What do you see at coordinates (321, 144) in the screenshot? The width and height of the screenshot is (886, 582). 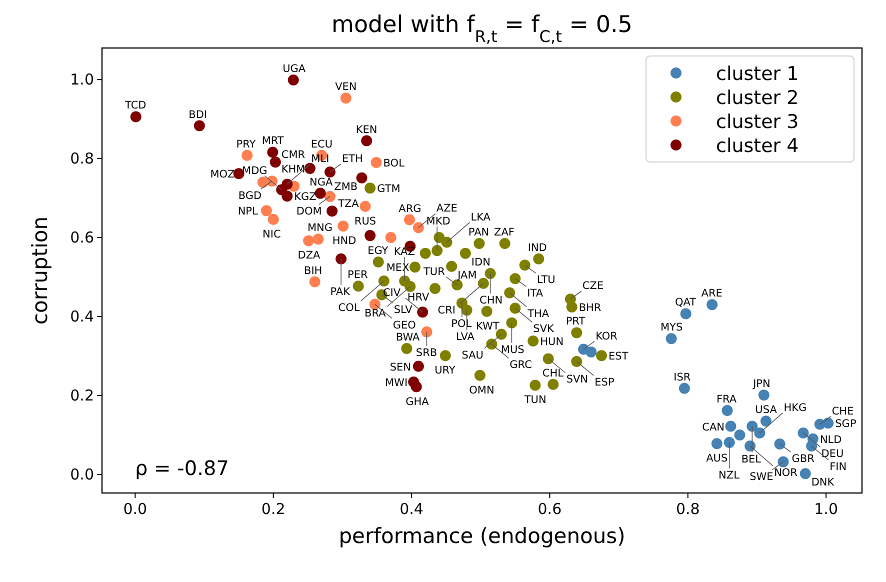 I see `annotation: ECU` at bounding box center [321, 144].